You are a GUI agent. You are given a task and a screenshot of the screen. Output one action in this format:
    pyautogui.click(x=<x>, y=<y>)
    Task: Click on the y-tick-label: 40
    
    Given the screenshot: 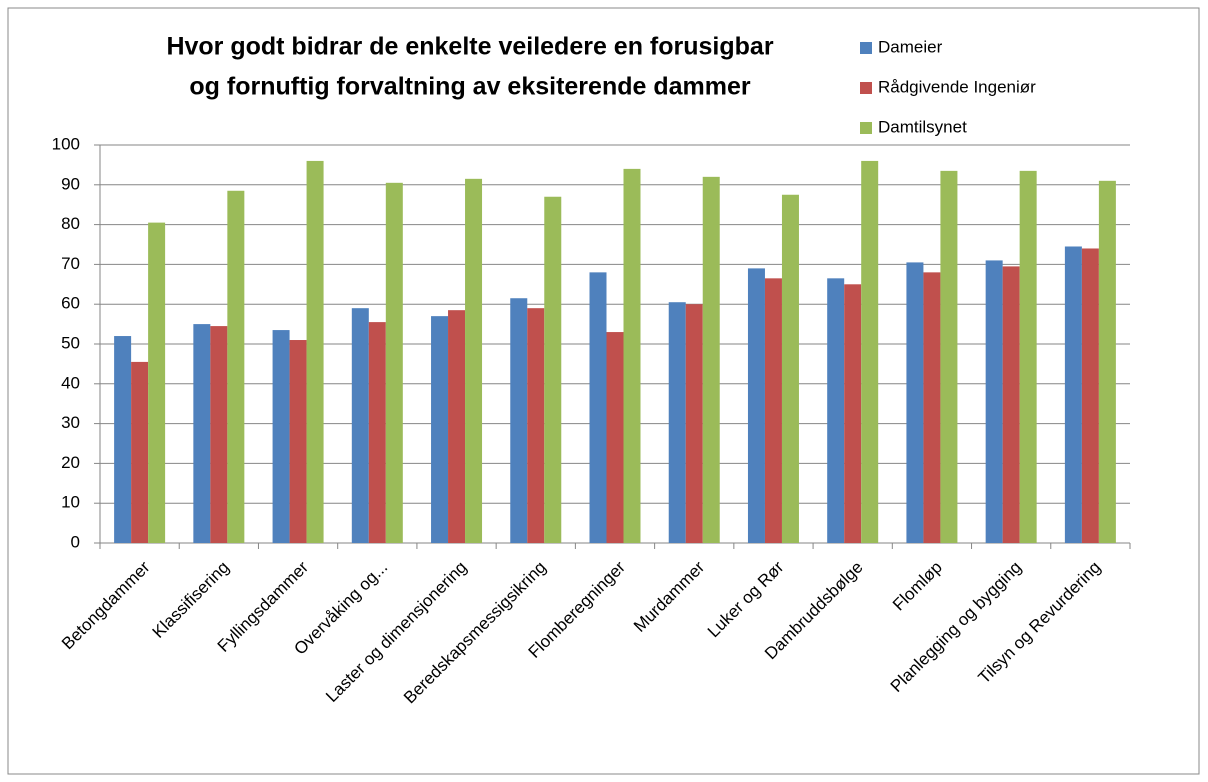 What is the action you would take?
    pyautogui.click(x=70, y=382)
    